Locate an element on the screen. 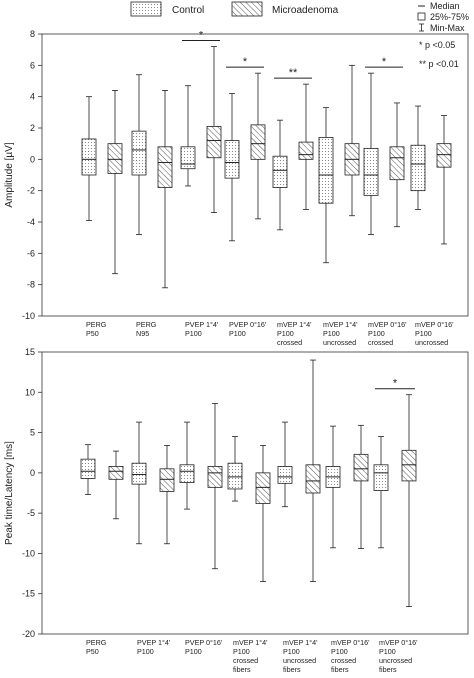  y-tick-label: 15 is located at coordinates (30, 352).